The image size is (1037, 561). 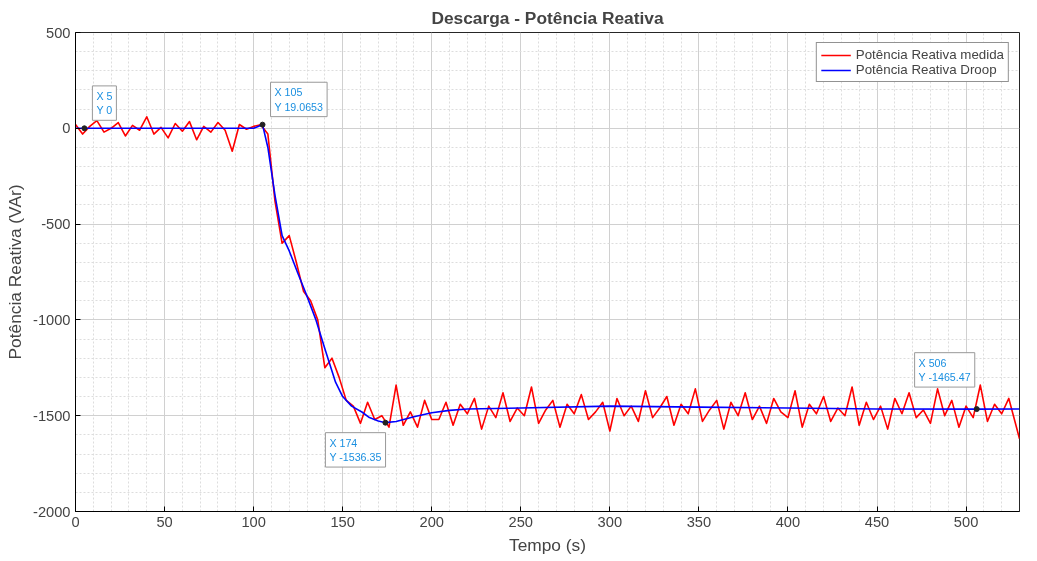 I want to click on x-tick-label: 200, so click(x=431, y=521).